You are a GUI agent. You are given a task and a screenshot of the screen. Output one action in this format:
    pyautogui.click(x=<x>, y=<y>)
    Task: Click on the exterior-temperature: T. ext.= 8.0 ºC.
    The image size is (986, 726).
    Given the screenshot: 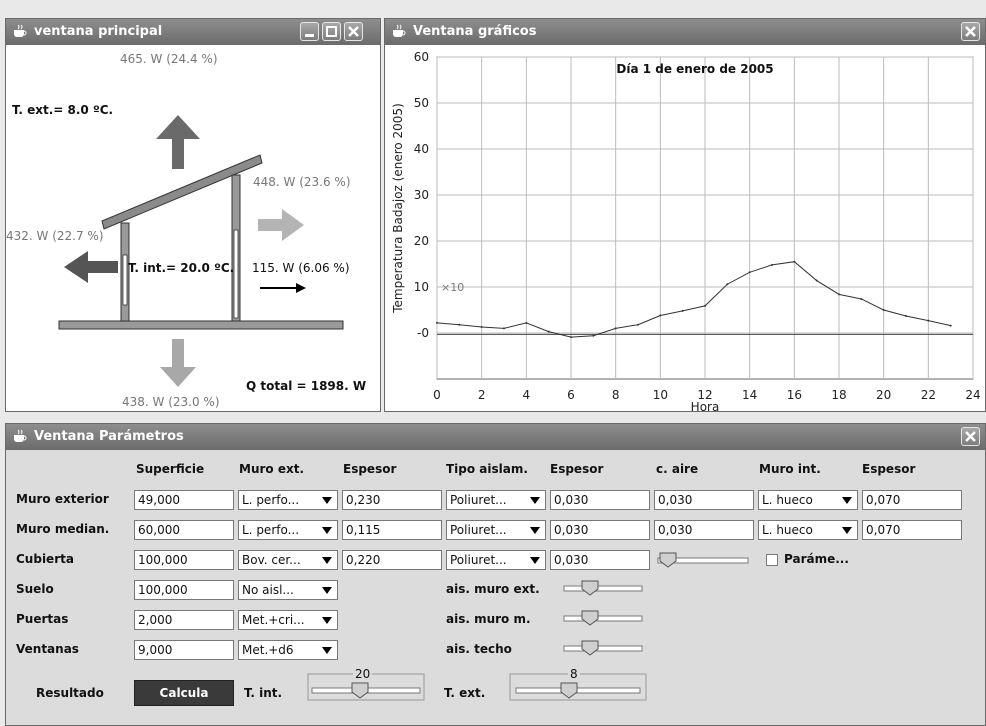 What is the action you would take?
    pyautogui.click(x=63, y=110)
    